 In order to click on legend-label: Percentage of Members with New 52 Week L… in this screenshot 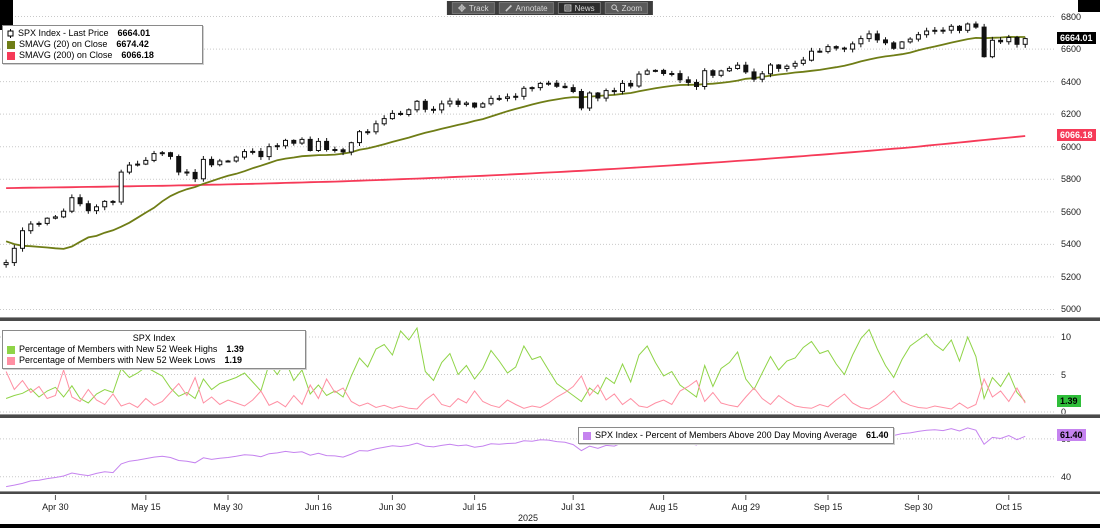, I will do `click(117, 360)`.